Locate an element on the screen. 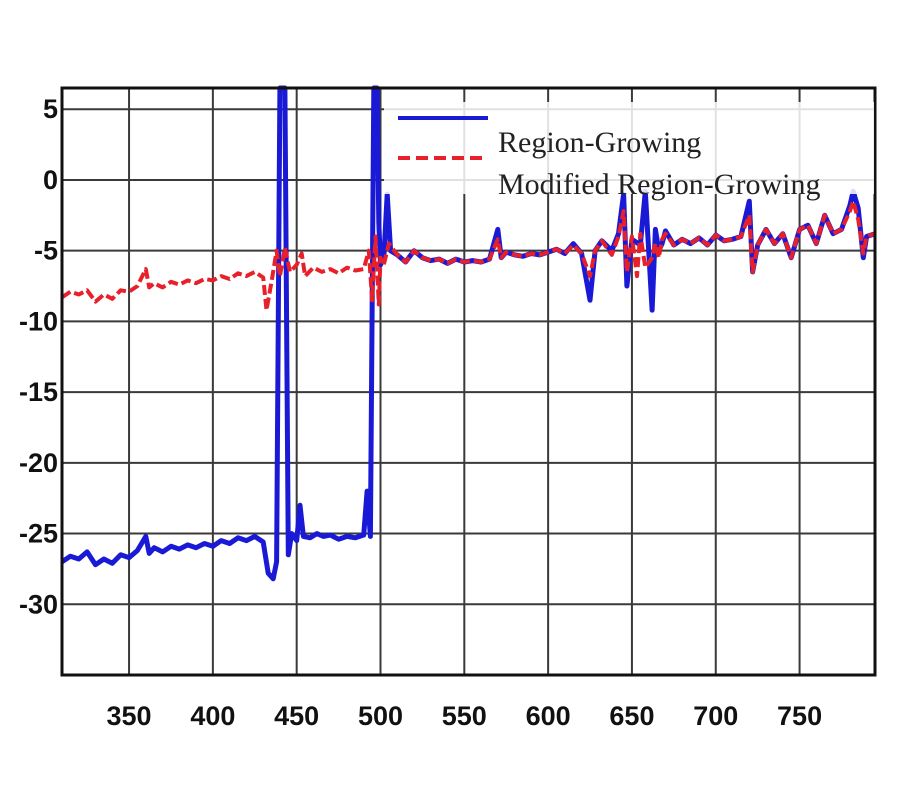 The height and width of the screenshot is (800, 900). x-tick-label: 750 is located at coordinates (799, 716).